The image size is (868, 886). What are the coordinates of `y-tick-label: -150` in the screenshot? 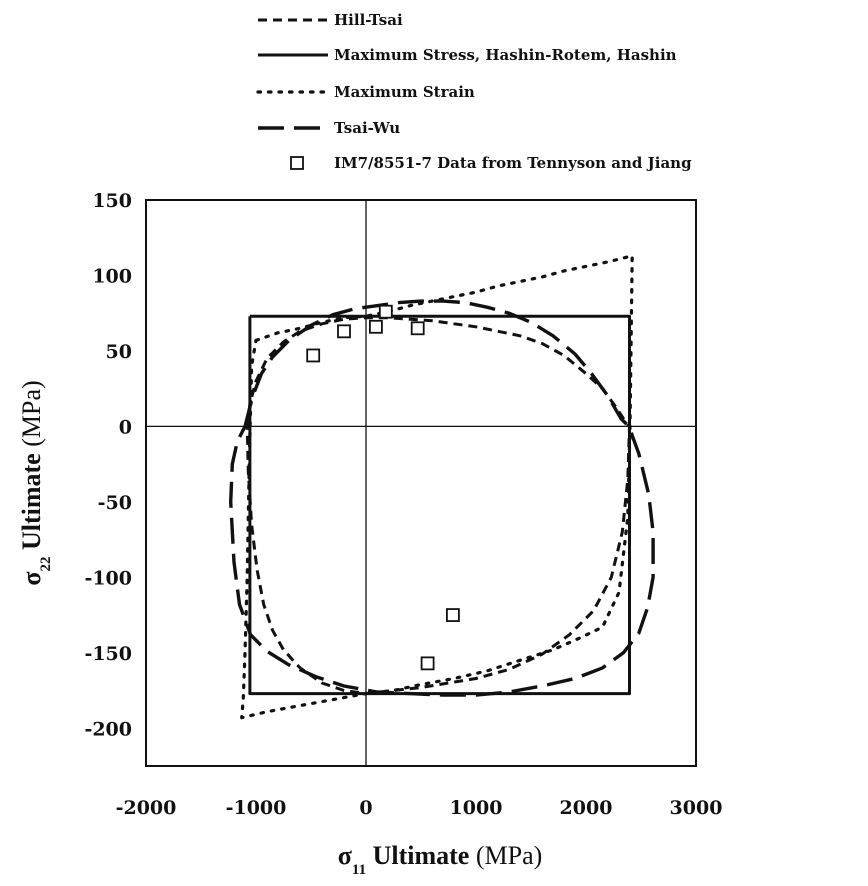 It's located at (108, 654).